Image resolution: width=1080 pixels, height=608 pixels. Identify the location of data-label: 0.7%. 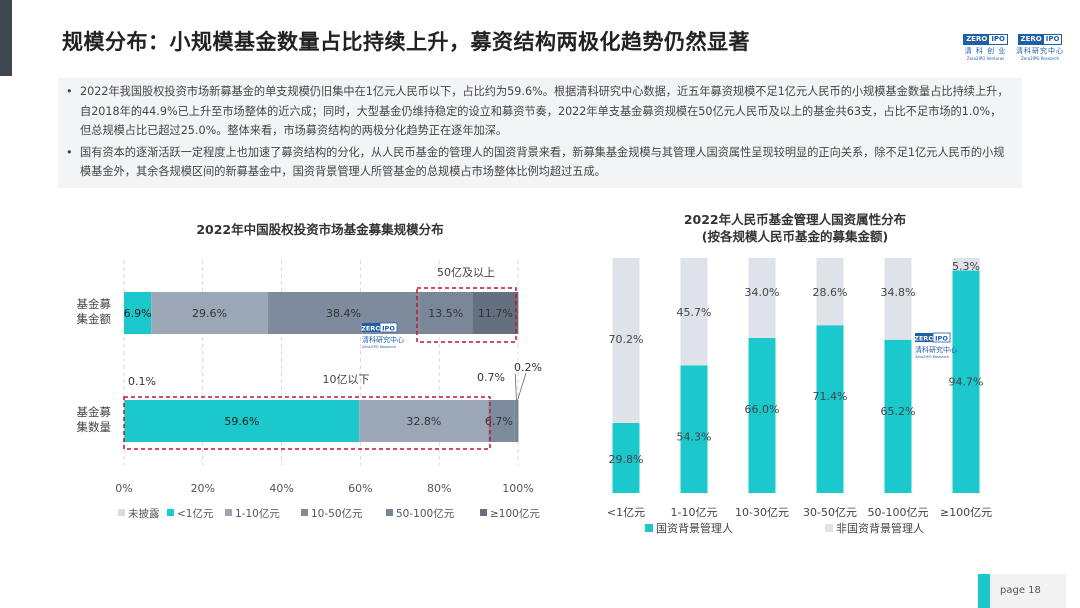
(491, 377).